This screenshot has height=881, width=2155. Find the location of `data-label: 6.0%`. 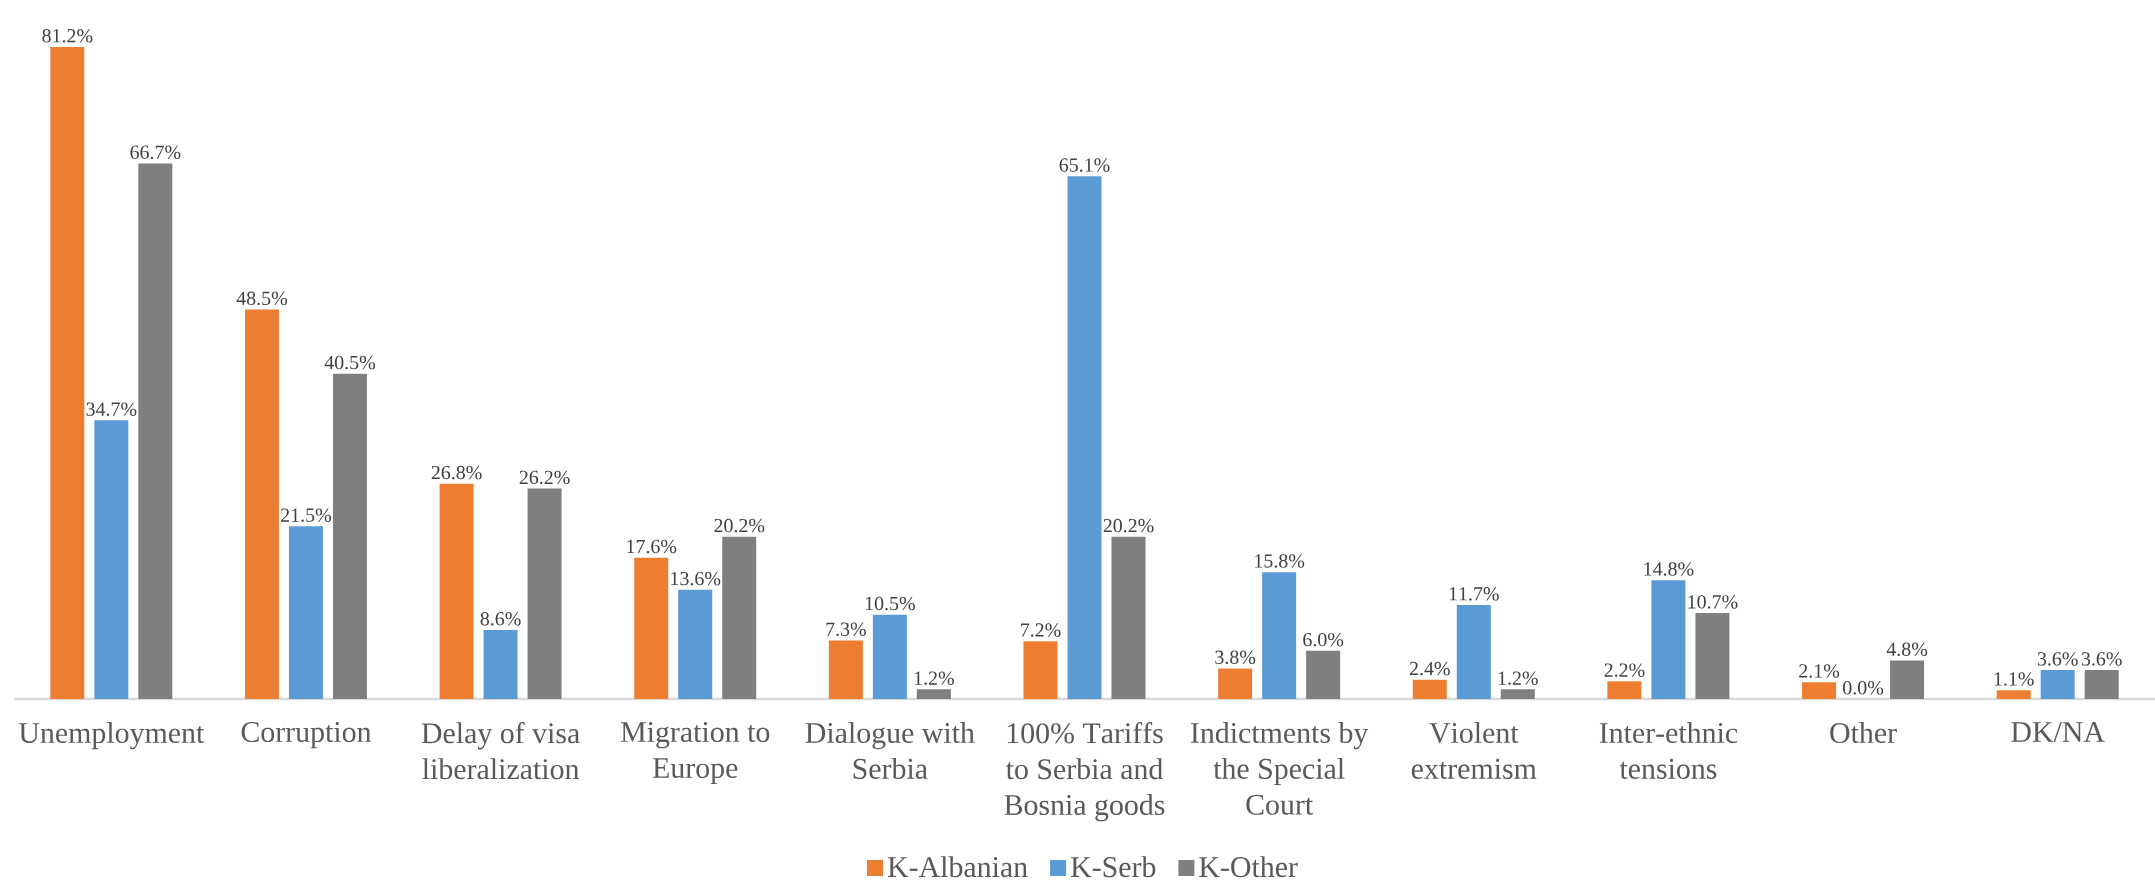

data-label: 6.0% is located at coordinates (1323, 639).